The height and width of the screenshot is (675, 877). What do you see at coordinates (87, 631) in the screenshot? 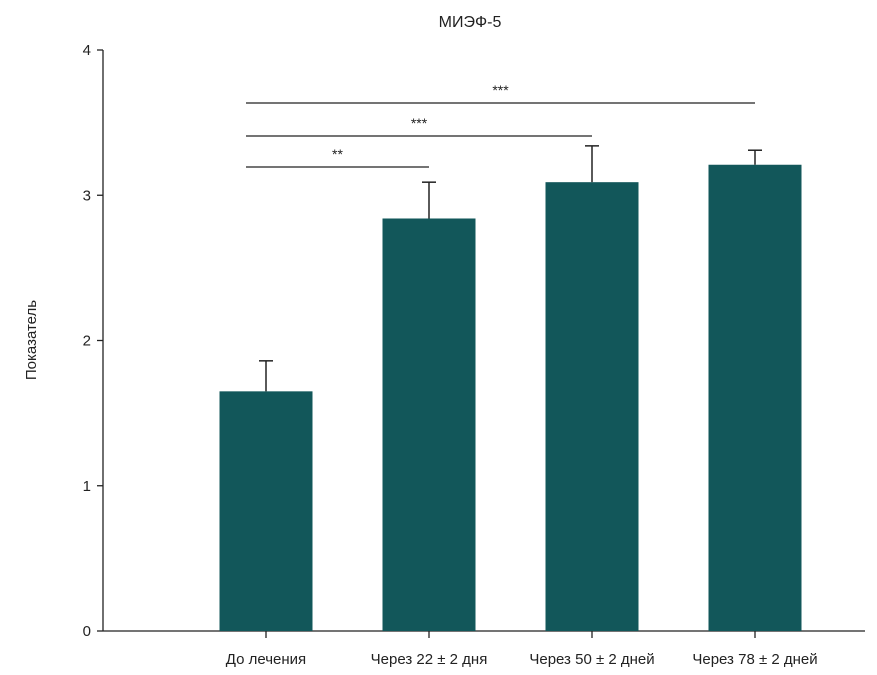
I see `y-tick-label: 0` at bounding box center [87, 631].